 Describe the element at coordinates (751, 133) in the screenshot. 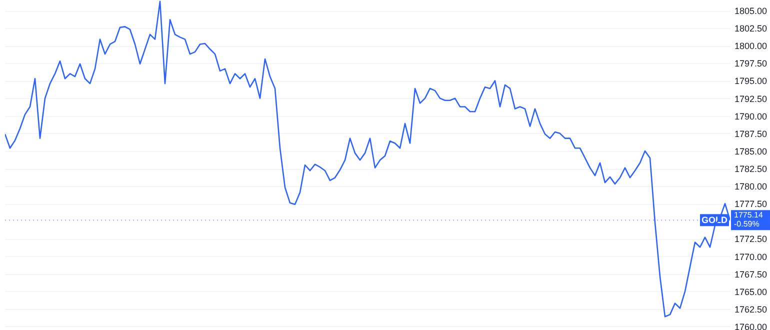

I see `y-tick-label: 1787.50` at that location.